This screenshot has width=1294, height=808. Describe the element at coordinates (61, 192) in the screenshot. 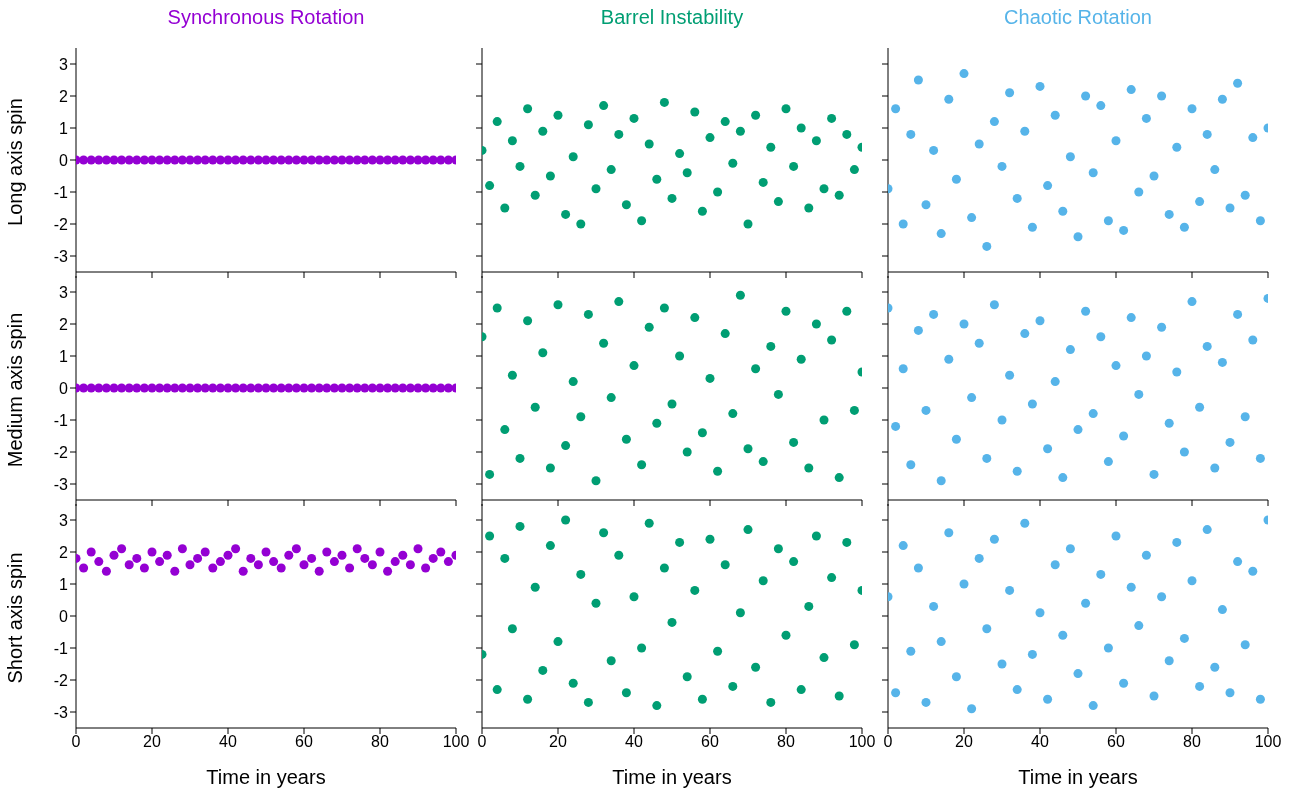

I see `y-tick-label: -1` at that location.